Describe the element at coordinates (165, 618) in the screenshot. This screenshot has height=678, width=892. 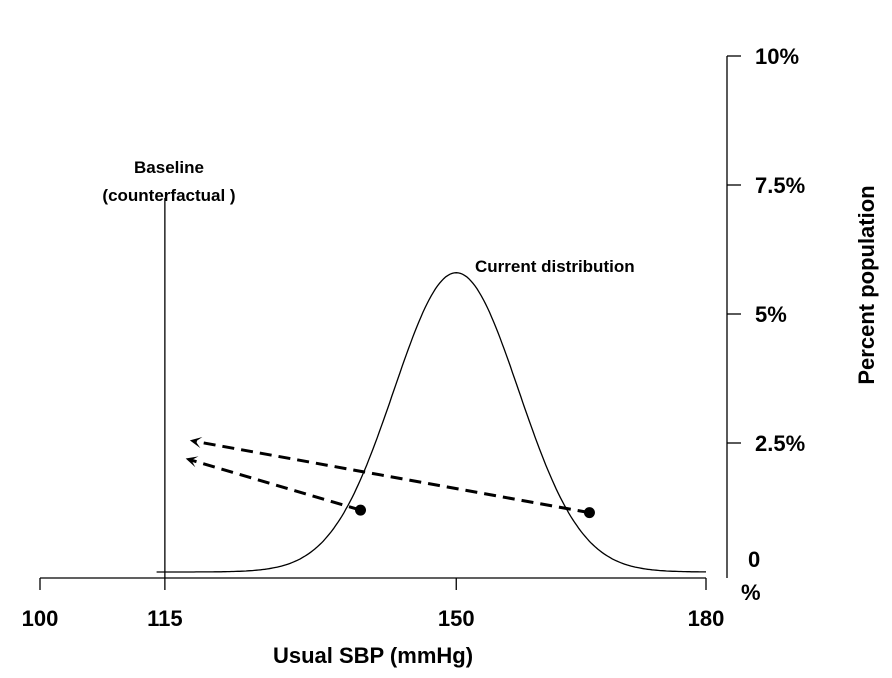
I see `x-tick-label: 115` at that location.